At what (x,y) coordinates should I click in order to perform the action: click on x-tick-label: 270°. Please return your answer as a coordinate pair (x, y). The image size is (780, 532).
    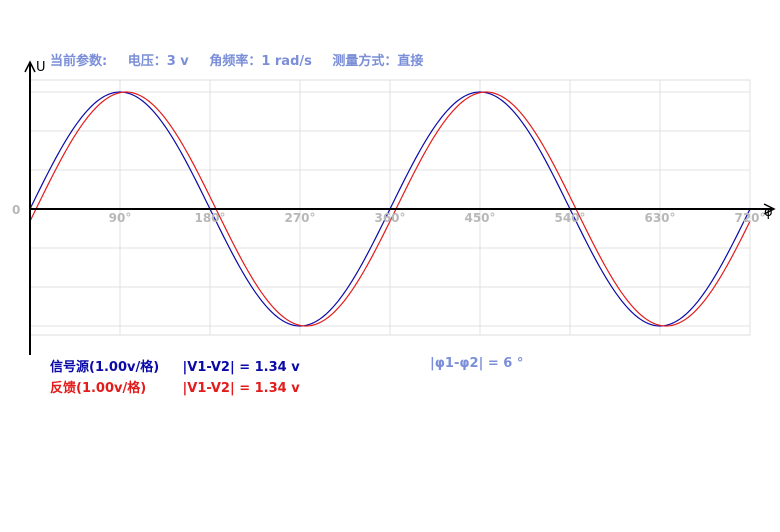
    Looking at the image, I should click on (299, 218).